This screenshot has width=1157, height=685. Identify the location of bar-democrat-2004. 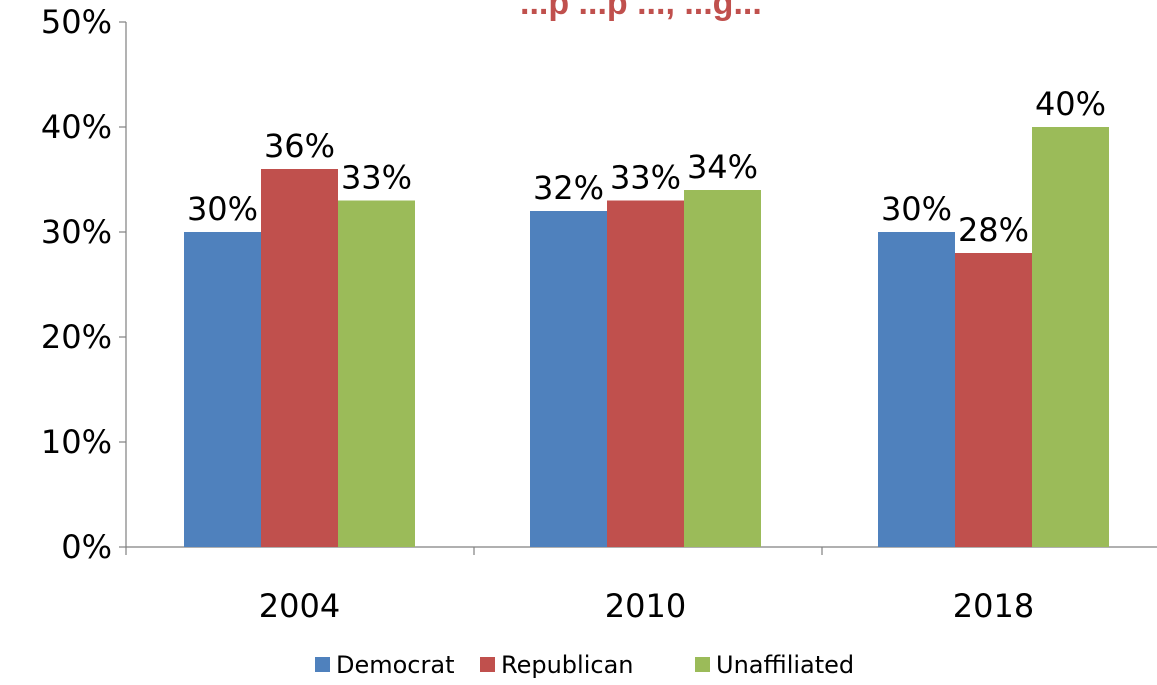
(222, 389).